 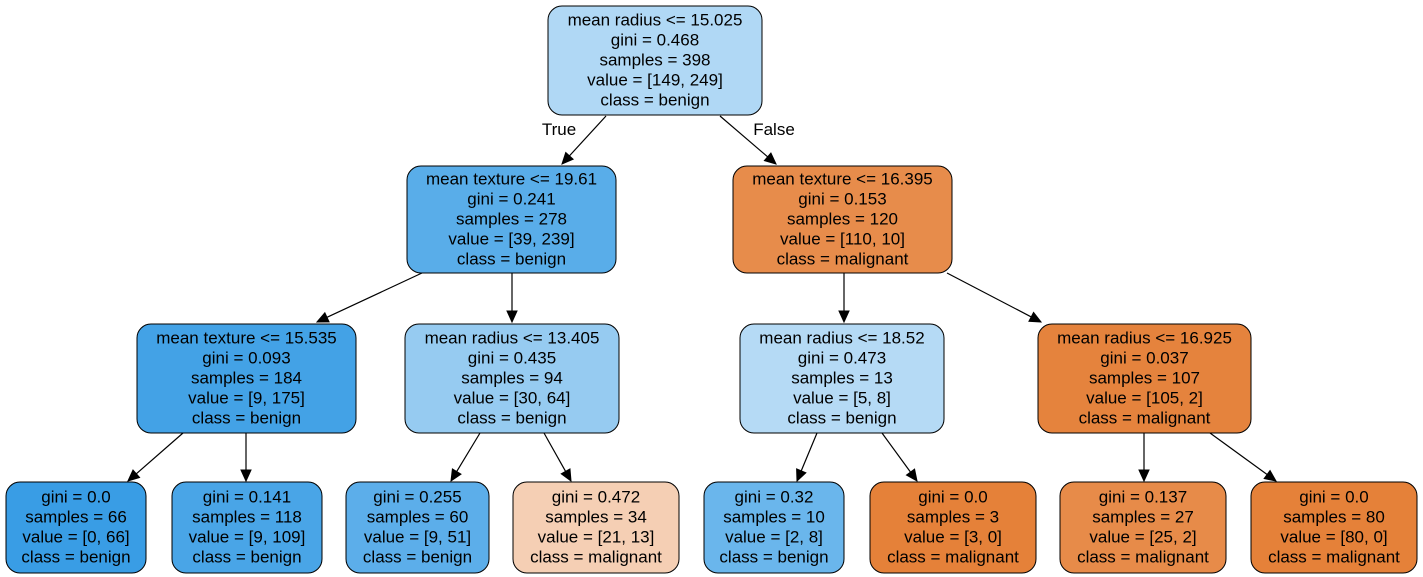 I want to click on edge-n5-n12, so click(x=899, y=457).